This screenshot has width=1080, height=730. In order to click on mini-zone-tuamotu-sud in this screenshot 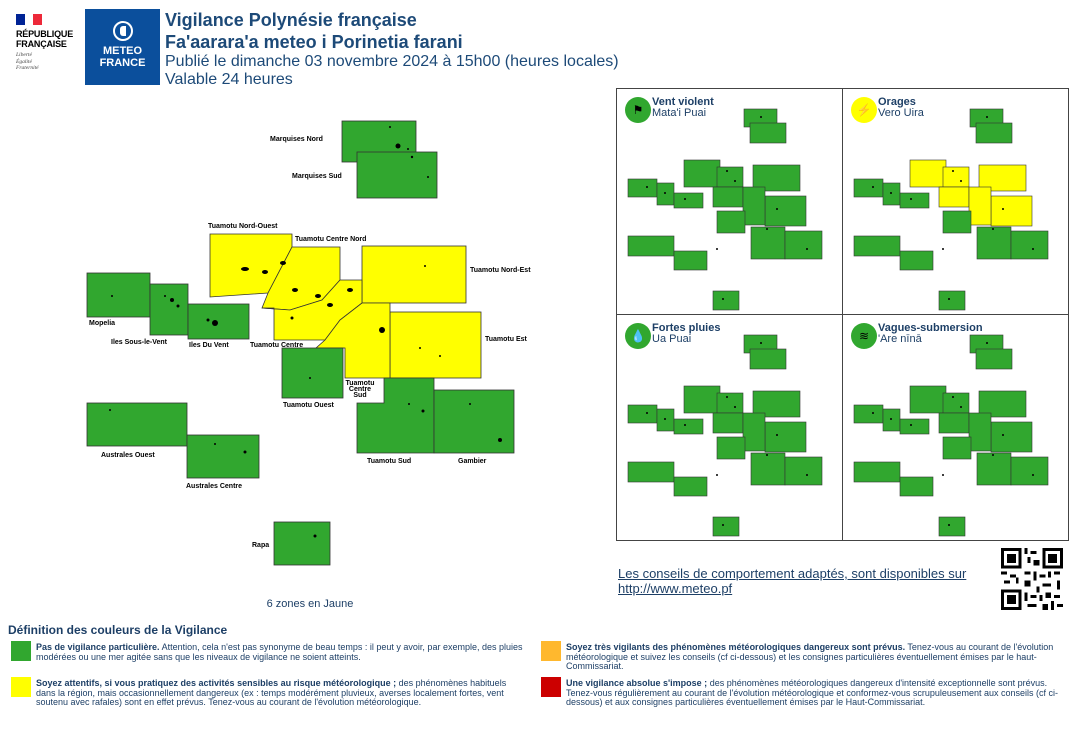, I will do `click(994, 243)`.